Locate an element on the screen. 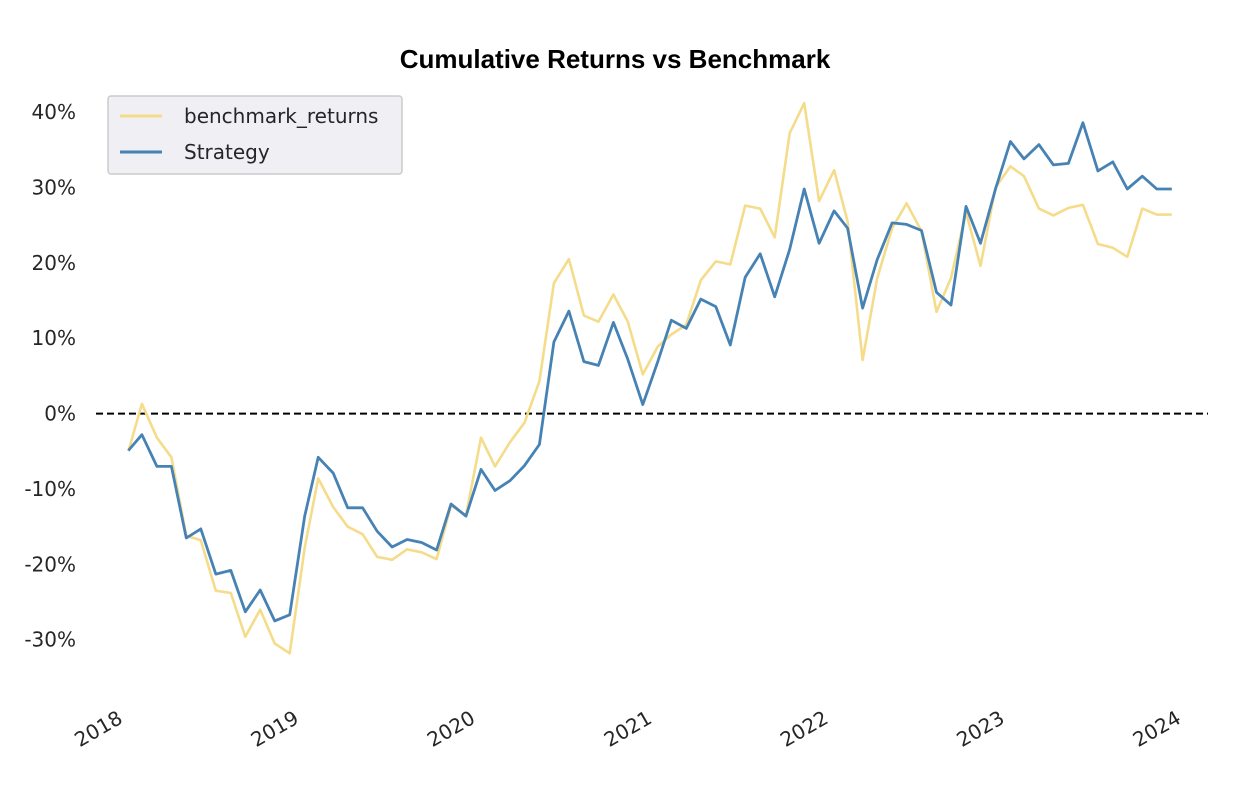  y-tick-label: 20% is located at coordinates (54, 263).